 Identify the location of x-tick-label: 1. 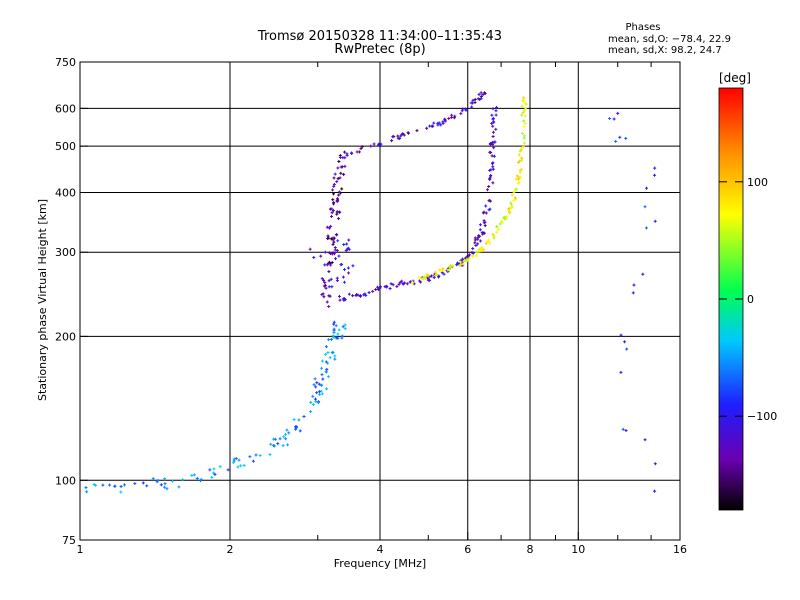
(80, 549).